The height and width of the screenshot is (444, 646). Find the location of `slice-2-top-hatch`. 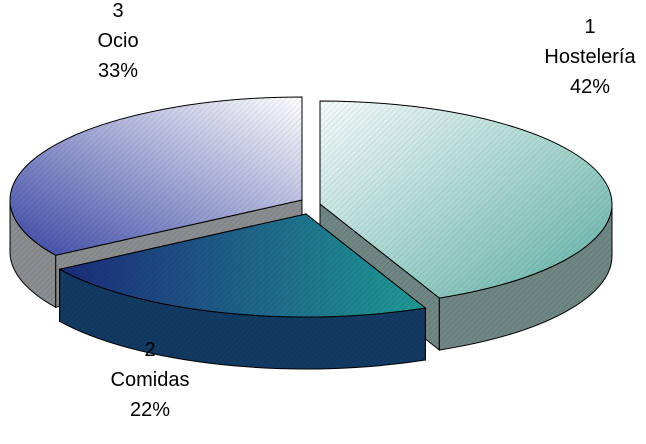

slice-2-top-hatch is located at coordinates (242, 266).